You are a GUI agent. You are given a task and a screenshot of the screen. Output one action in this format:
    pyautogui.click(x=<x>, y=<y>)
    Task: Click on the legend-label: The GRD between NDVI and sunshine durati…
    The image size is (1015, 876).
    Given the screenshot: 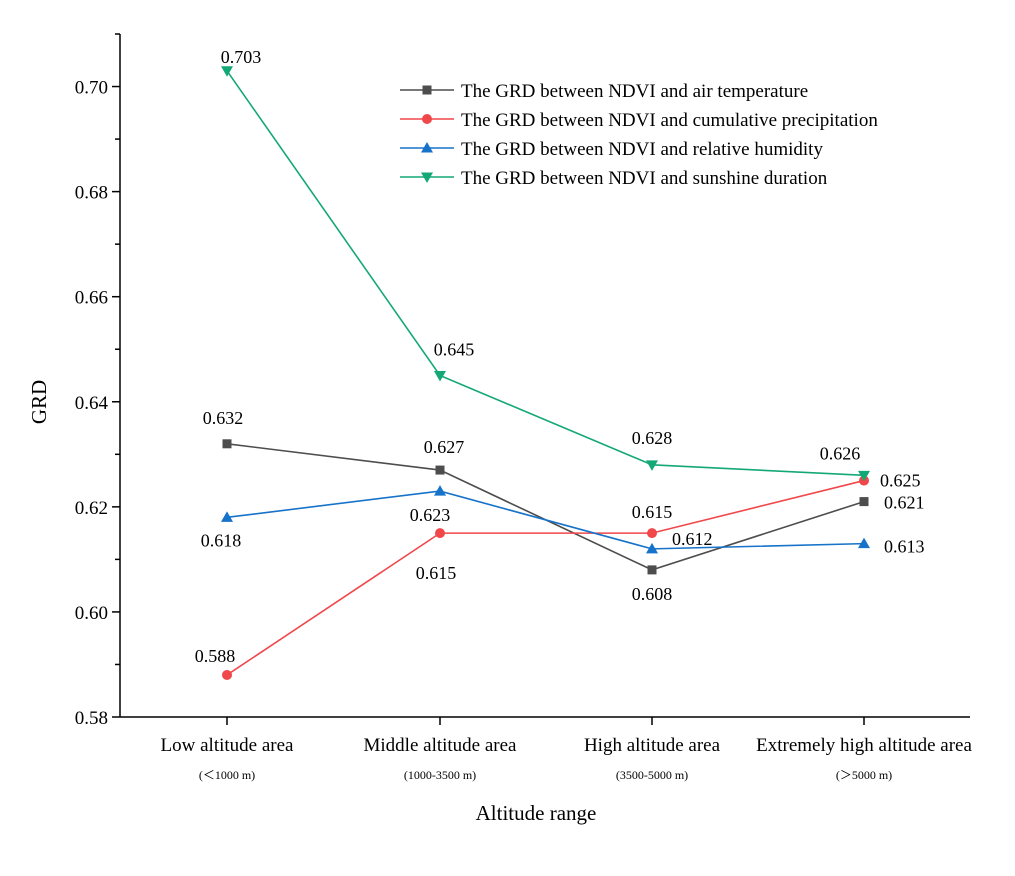 What is the action you would take?
    pyautogui.click(x=644, y=178)
    